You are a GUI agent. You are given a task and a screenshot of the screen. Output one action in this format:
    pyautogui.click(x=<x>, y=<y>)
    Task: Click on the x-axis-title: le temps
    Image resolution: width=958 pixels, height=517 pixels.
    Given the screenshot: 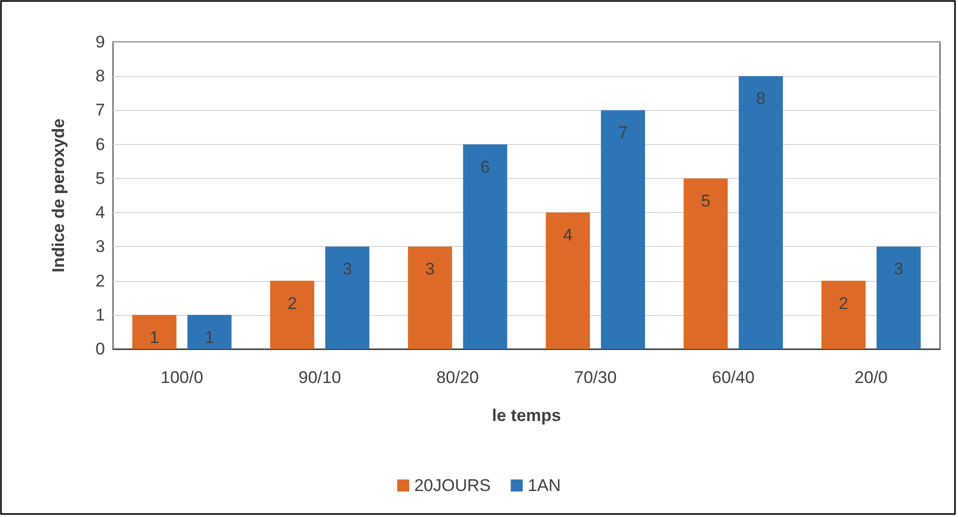 What is the action you would take?
    pyautogui.click(x=526, y=415)
    